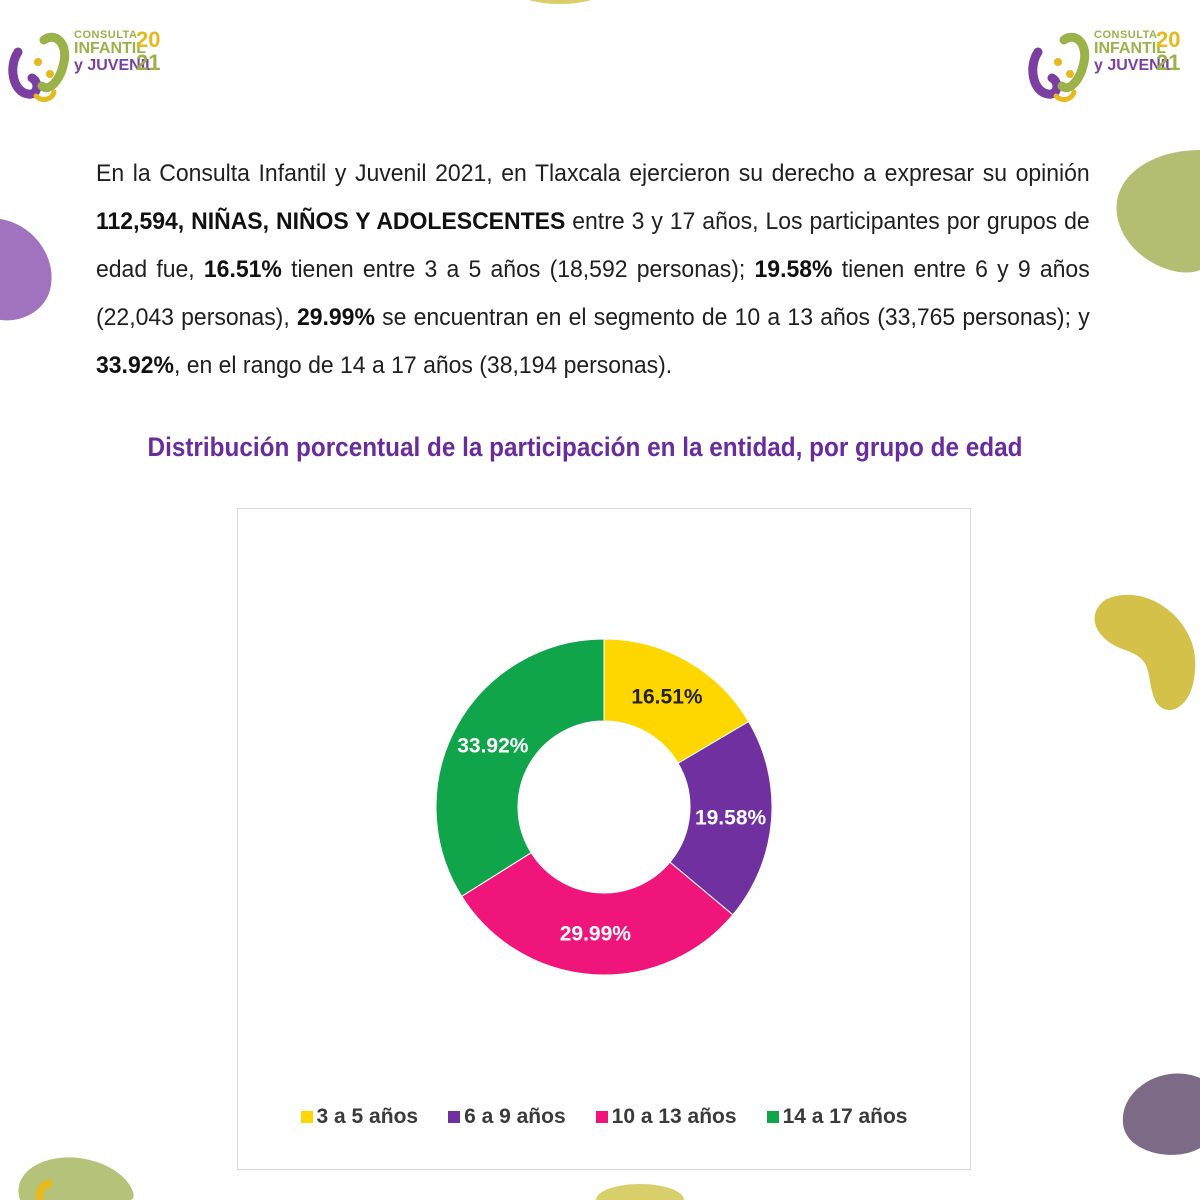  I want to click on decorative-blob-right-yellow, so click(1145, 652).